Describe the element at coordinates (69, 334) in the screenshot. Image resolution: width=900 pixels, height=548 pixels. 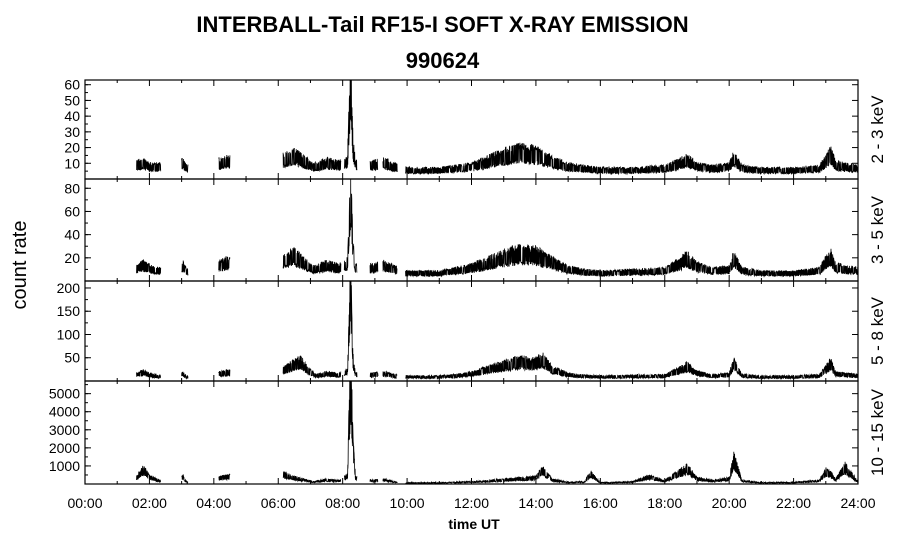
I see `y-tick-label: 100` at that location.